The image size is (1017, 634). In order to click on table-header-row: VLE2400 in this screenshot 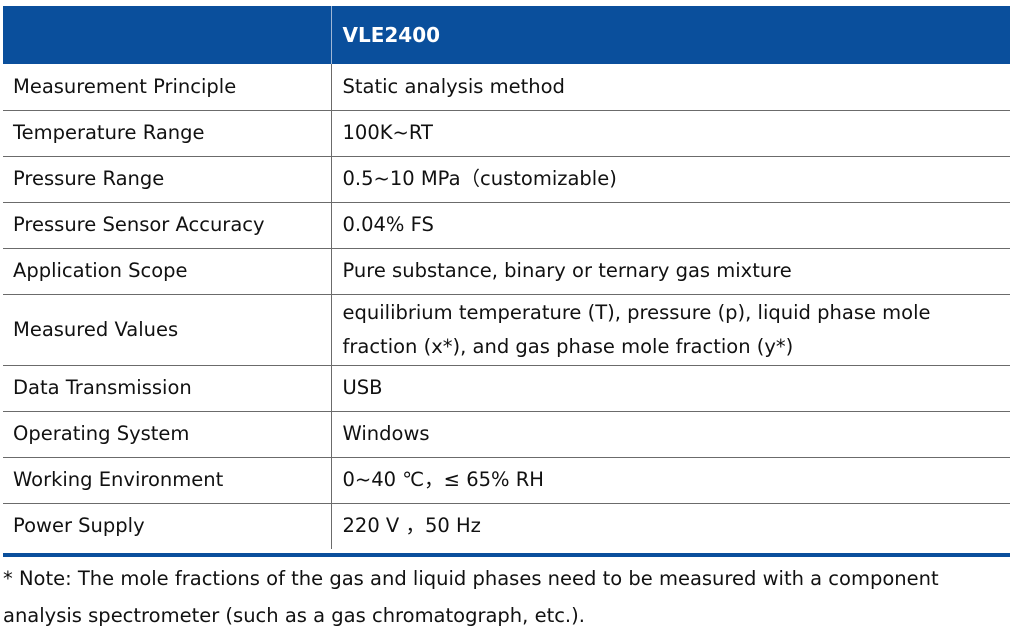, I will do `click(506, 35)`.